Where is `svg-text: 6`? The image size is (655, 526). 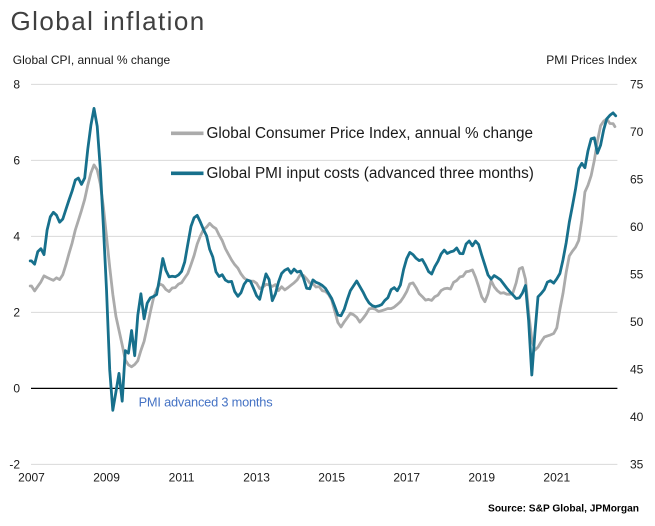
svg-text: 6 is located at coordinates (16, 161).